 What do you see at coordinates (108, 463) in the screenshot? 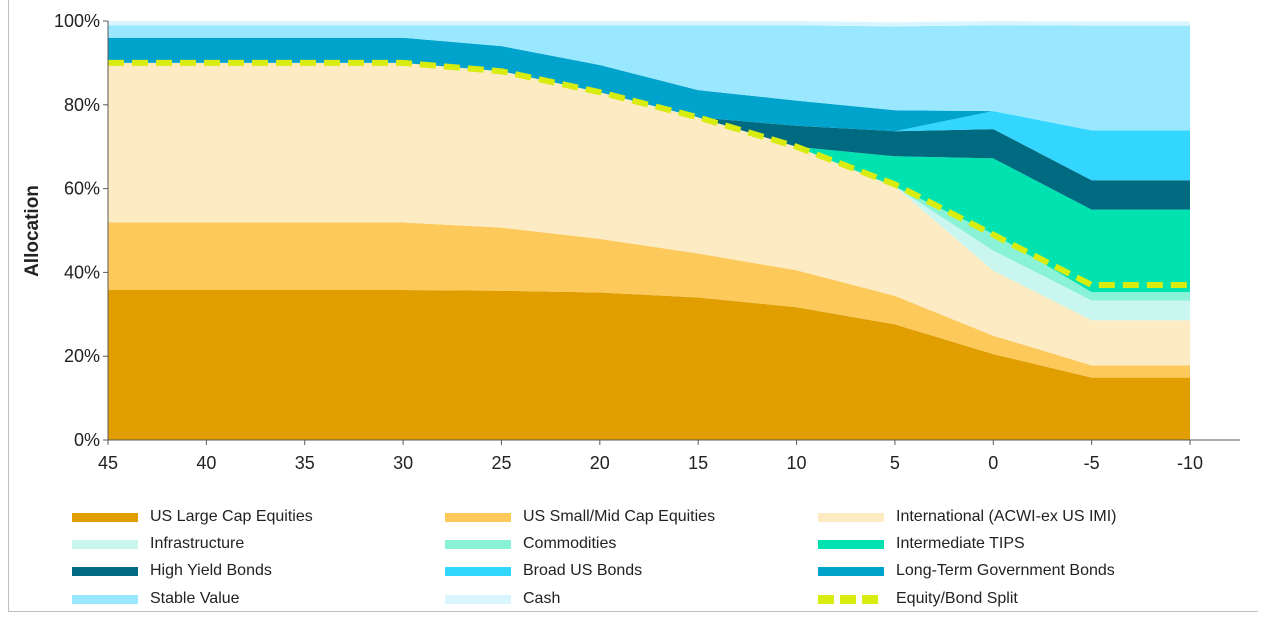
I see `x-tick-label: 45` at bounding box center [108, 463].